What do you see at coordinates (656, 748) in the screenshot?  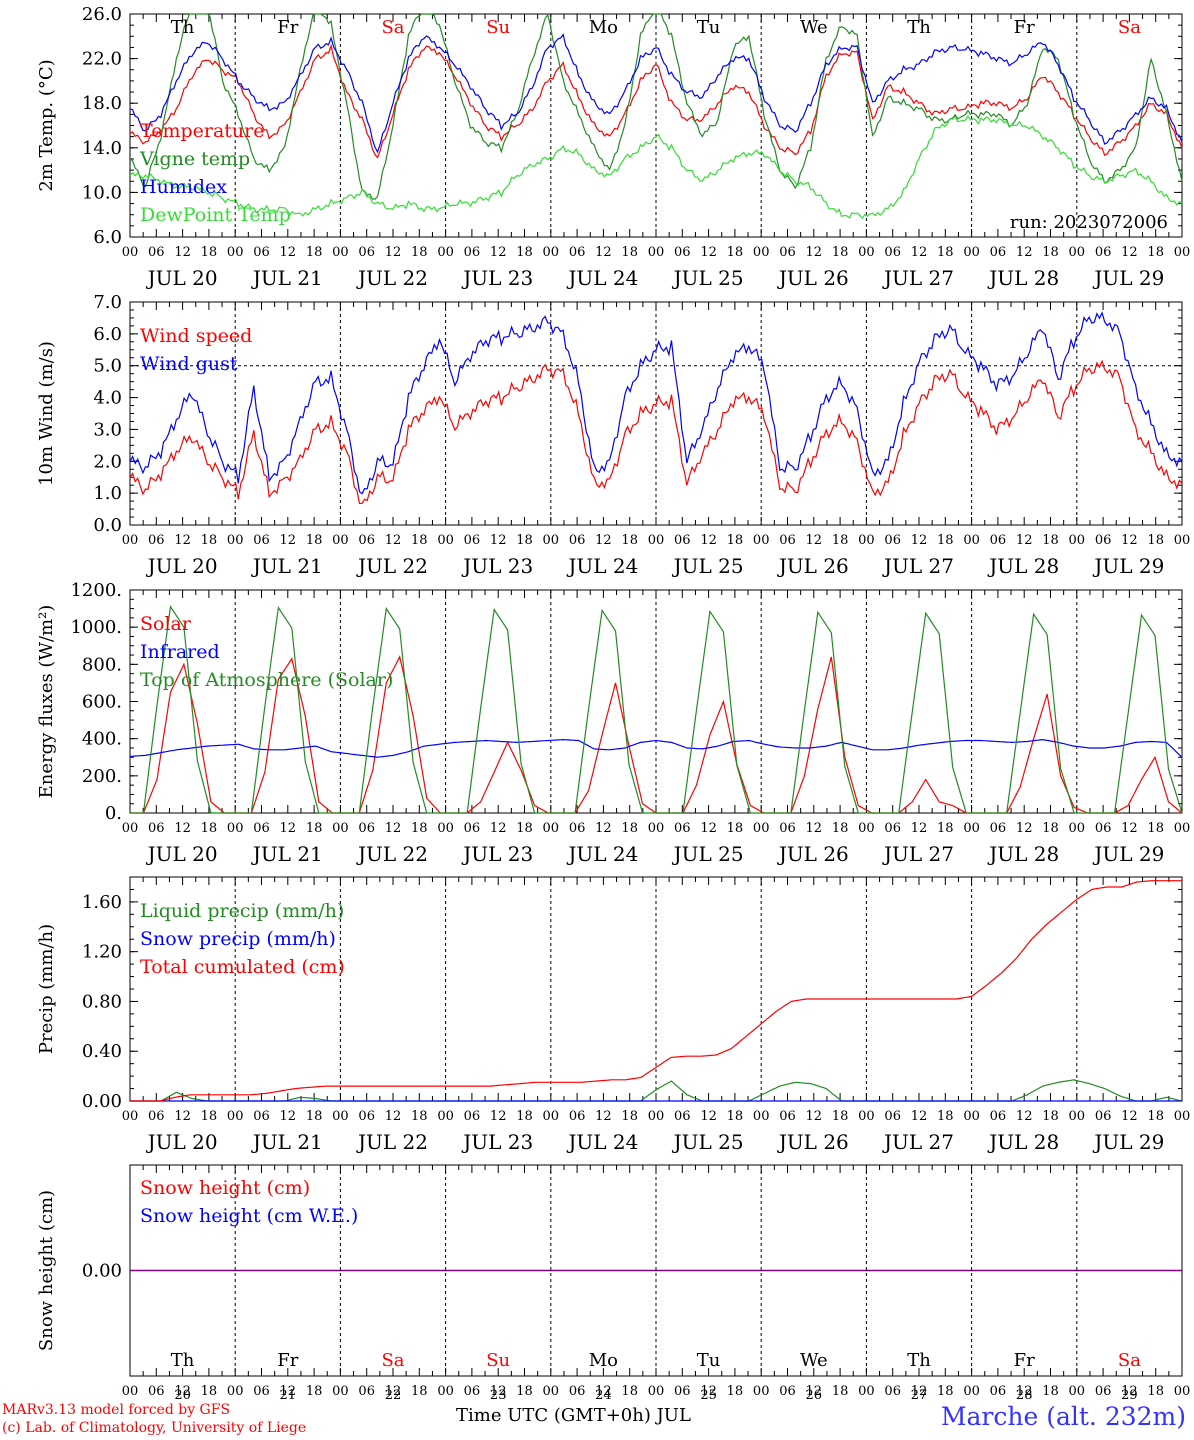 I see `series-line-infrared` at bounding box center [656, 748].